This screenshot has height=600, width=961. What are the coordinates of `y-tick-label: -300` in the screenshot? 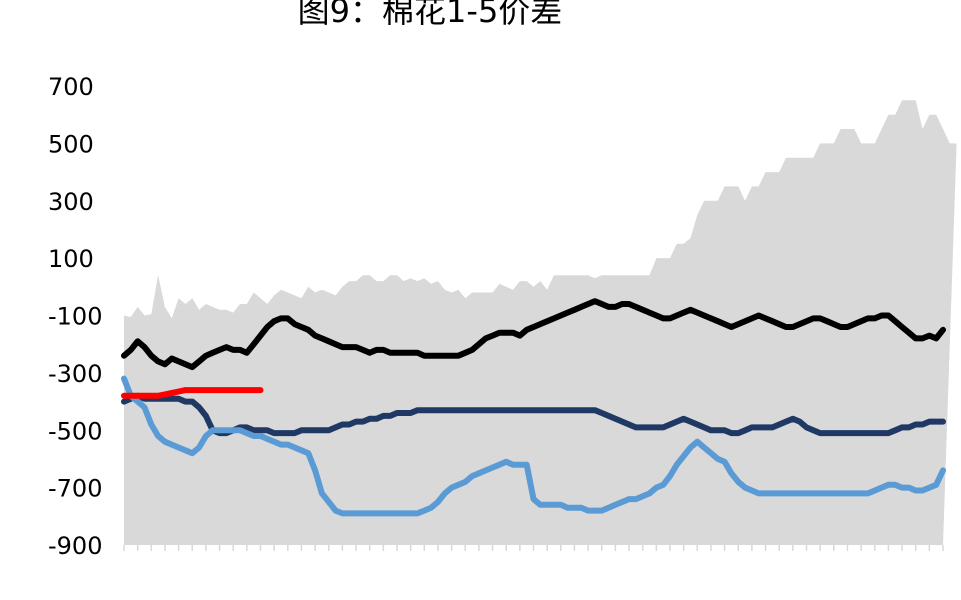 It's located at (75, 374).